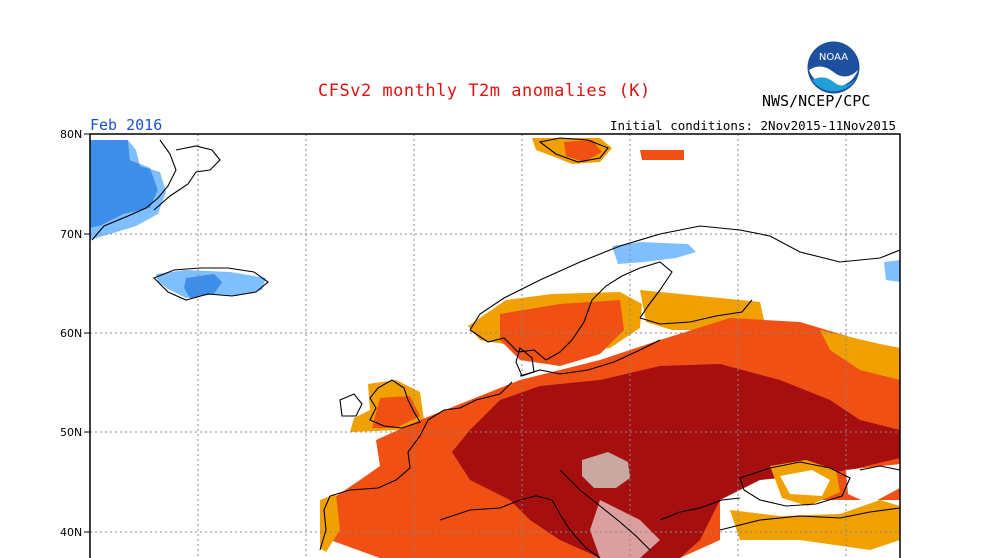 The height and width of the screenshot is (558, 991). Describe the element at coordinates (470, 401) in the screenshot. I see `coast-france` at that location.